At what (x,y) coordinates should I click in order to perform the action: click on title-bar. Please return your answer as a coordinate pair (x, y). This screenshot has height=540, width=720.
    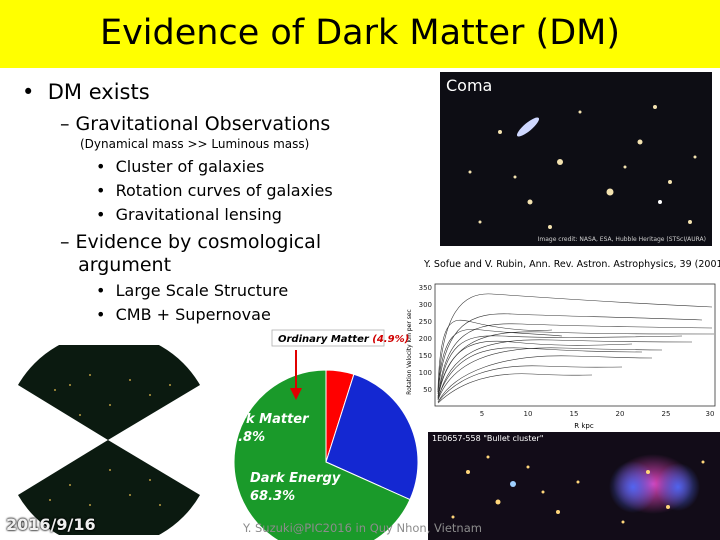
    Looking at the image, I should click on (360, 34).